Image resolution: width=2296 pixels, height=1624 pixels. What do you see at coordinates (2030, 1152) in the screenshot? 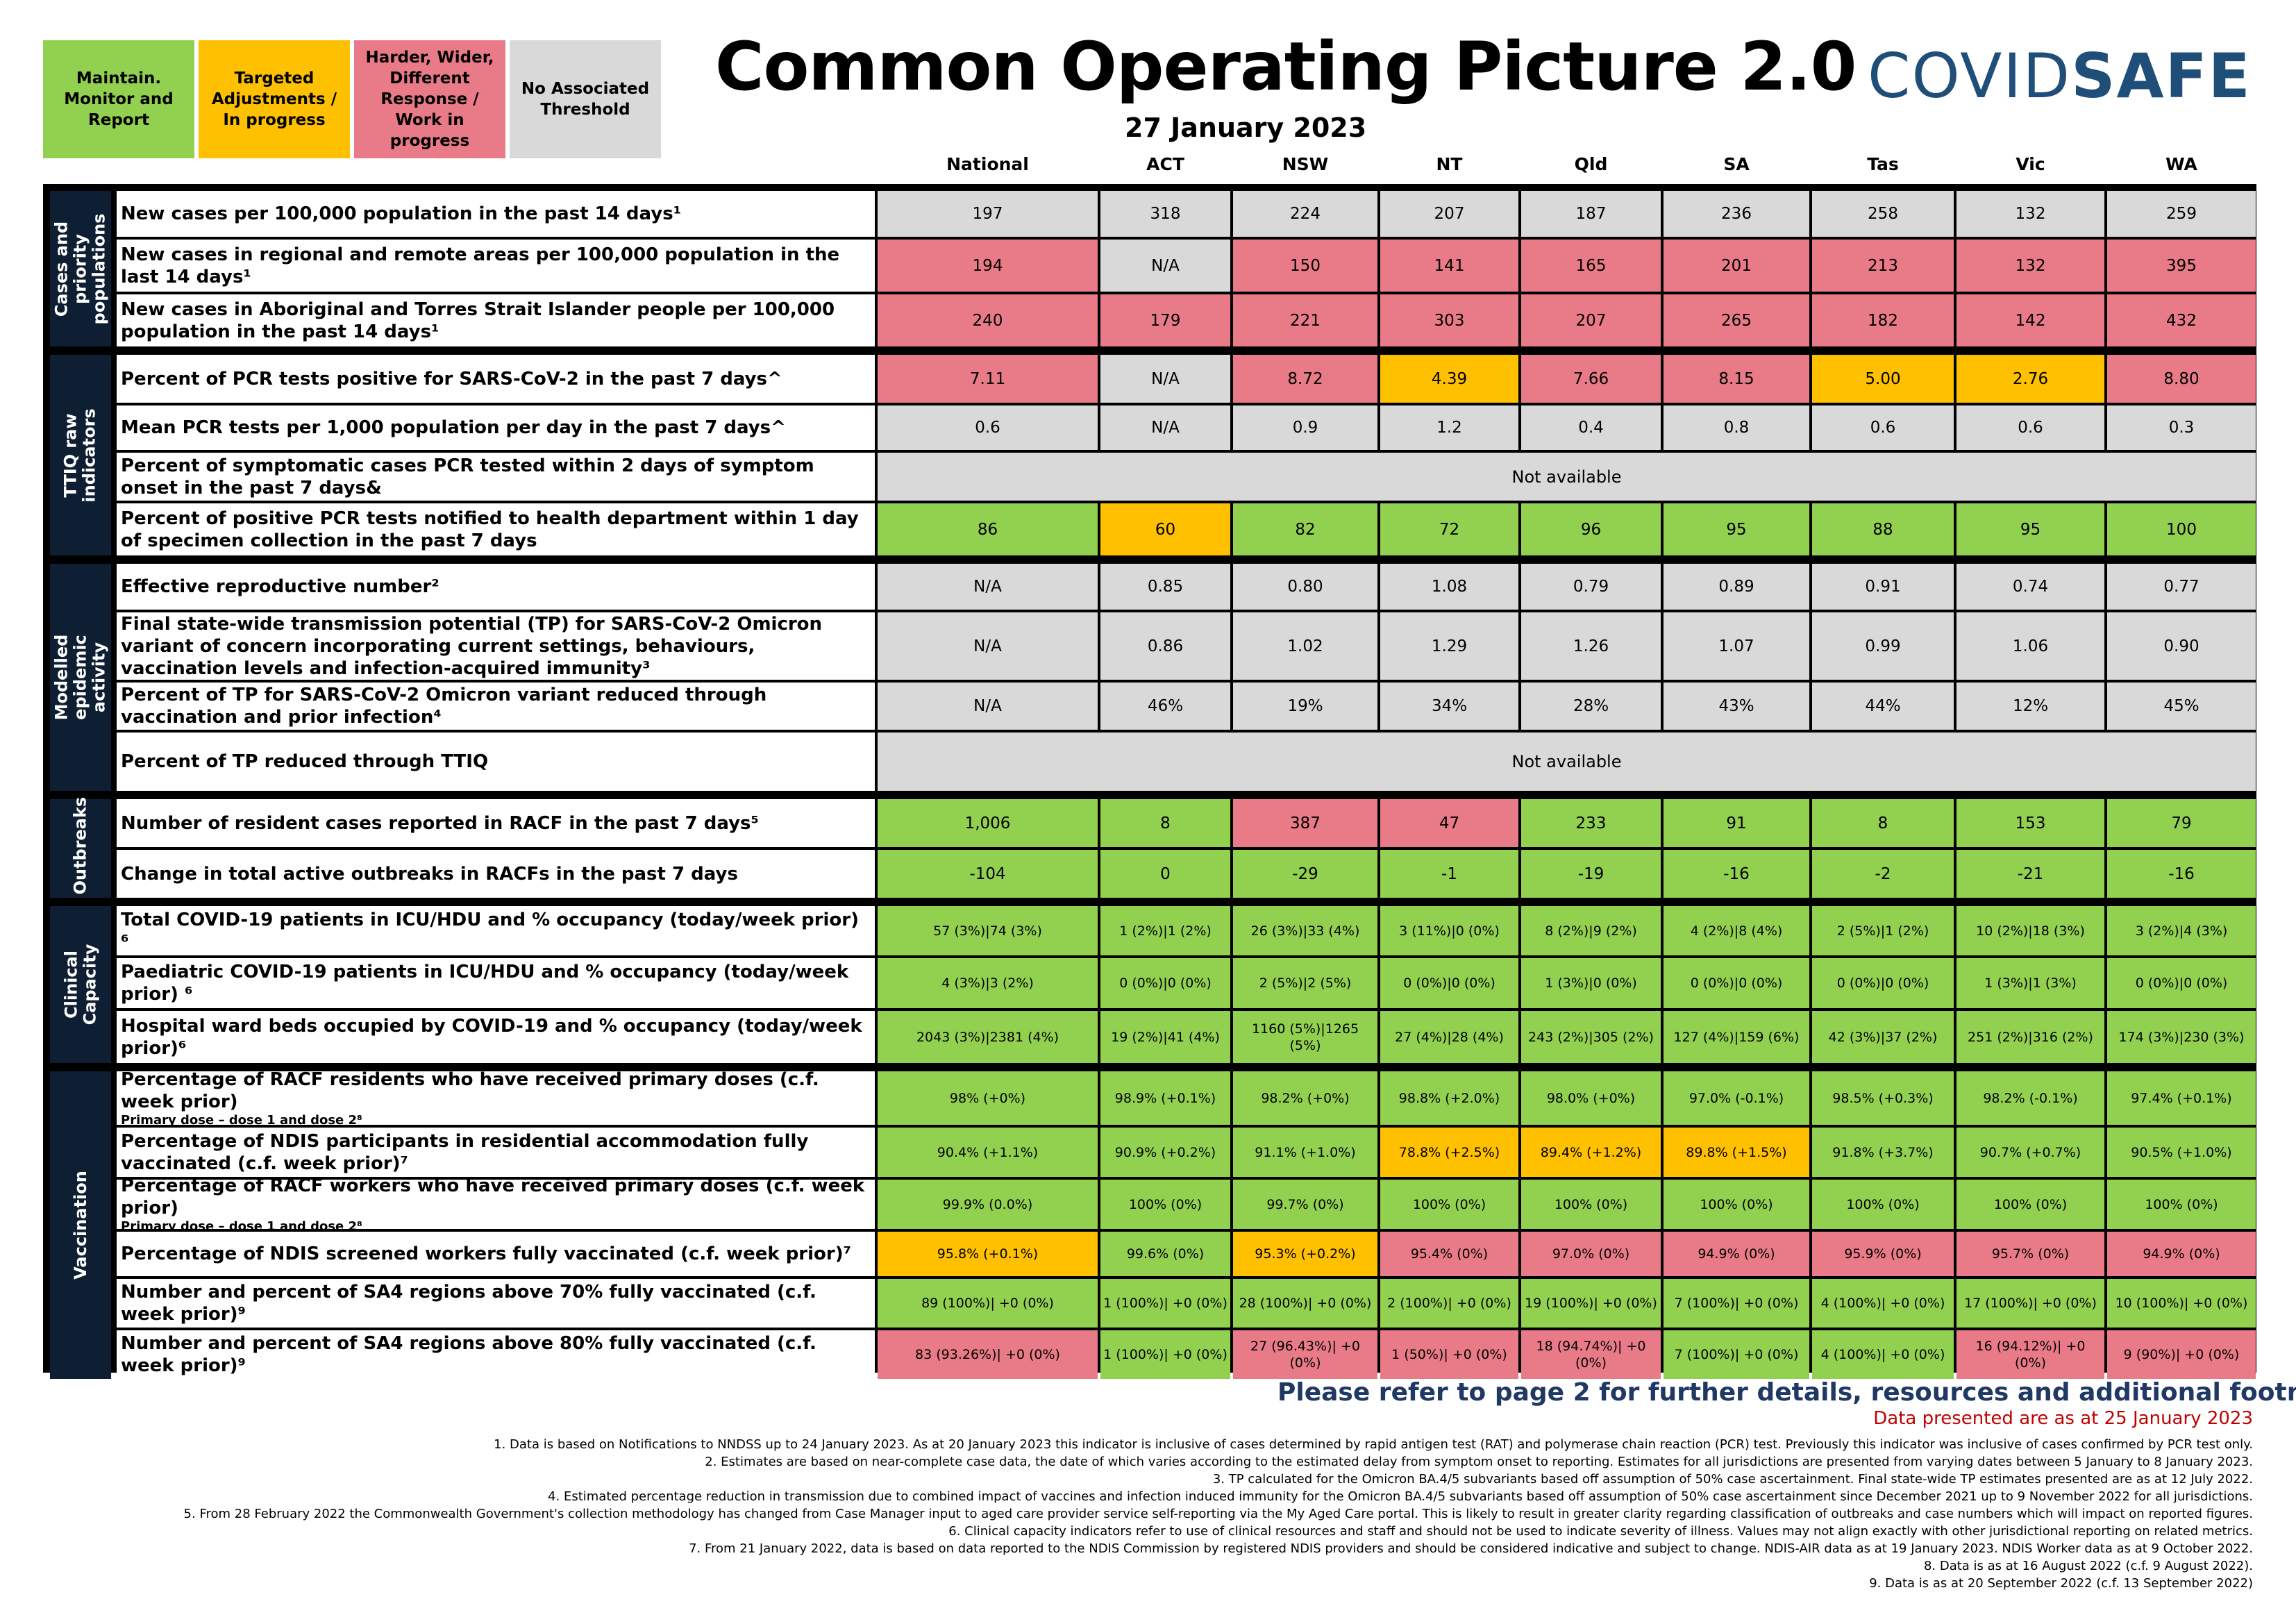
I see `data-cell: 90.7% (+0.7%)` at bounding box center [2030, 1152].